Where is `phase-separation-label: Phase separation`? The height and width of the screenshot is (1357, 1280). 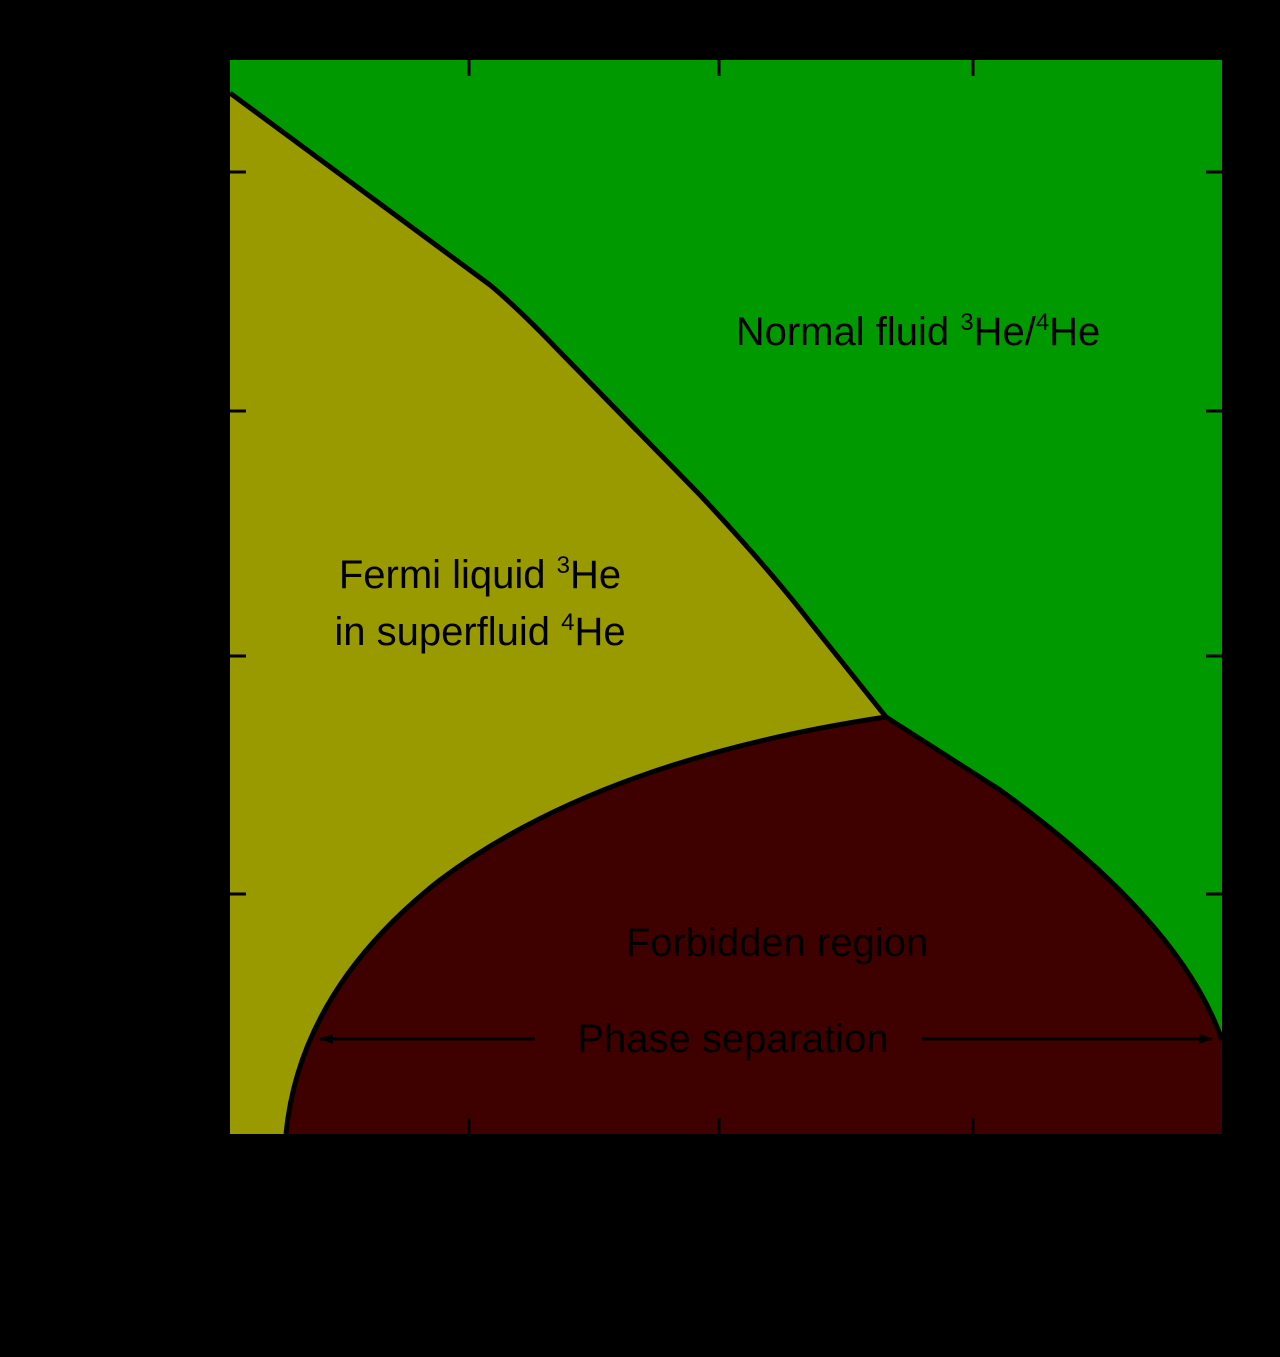
phase-separation-label: Phase separation is located at coordinates (732, 1039).